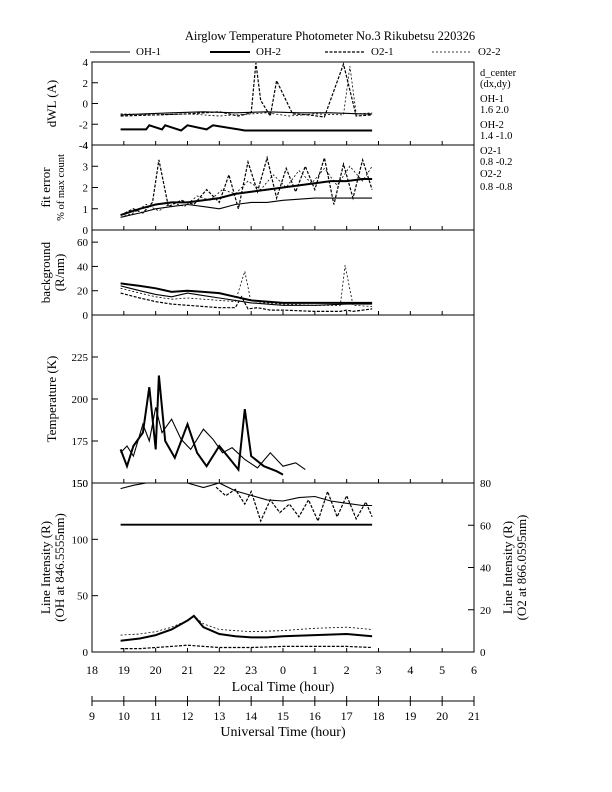 Image resolution: width=612 pixels, height=792 pixels. I want to click on ytick-label-dwl: 2, so click(86, 84).